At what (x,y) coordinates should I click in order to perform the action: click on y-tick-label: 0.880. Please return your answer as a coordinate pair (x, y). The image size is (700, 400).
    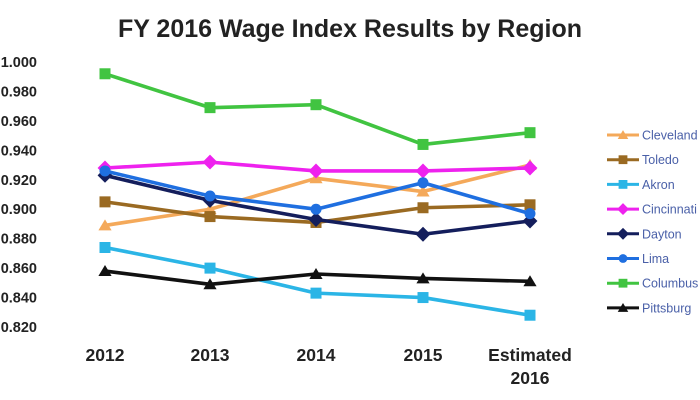
    Looking at the image, I should click on (19, 240).